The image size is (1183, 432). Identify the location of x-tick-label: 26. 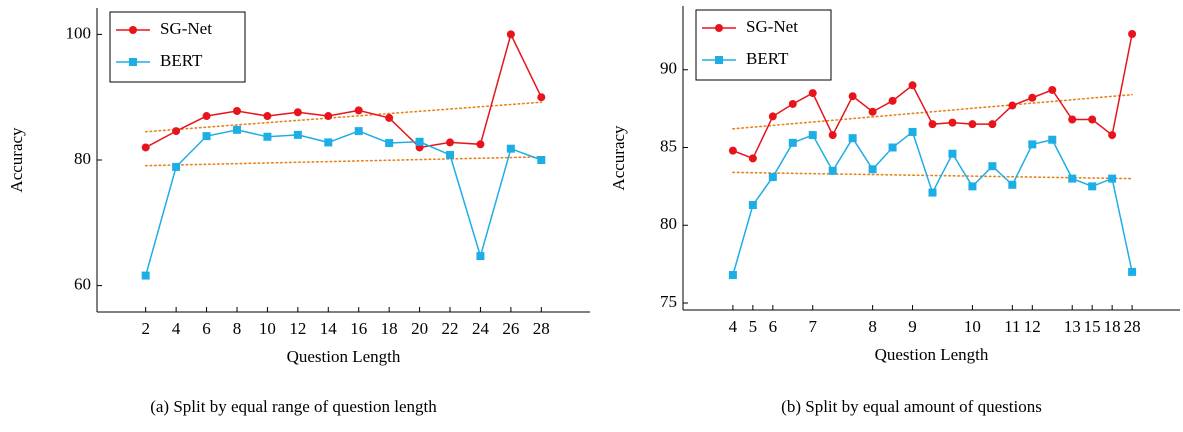
(510, 328).